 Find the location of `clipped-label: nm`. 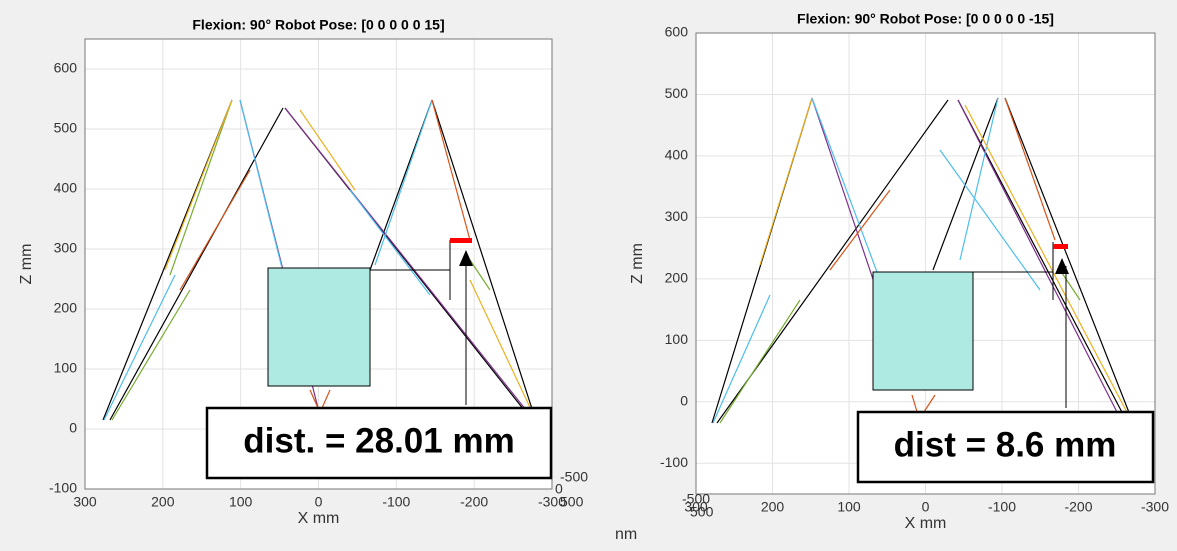

clipped-label: nm is located at coordinates (626, 534).